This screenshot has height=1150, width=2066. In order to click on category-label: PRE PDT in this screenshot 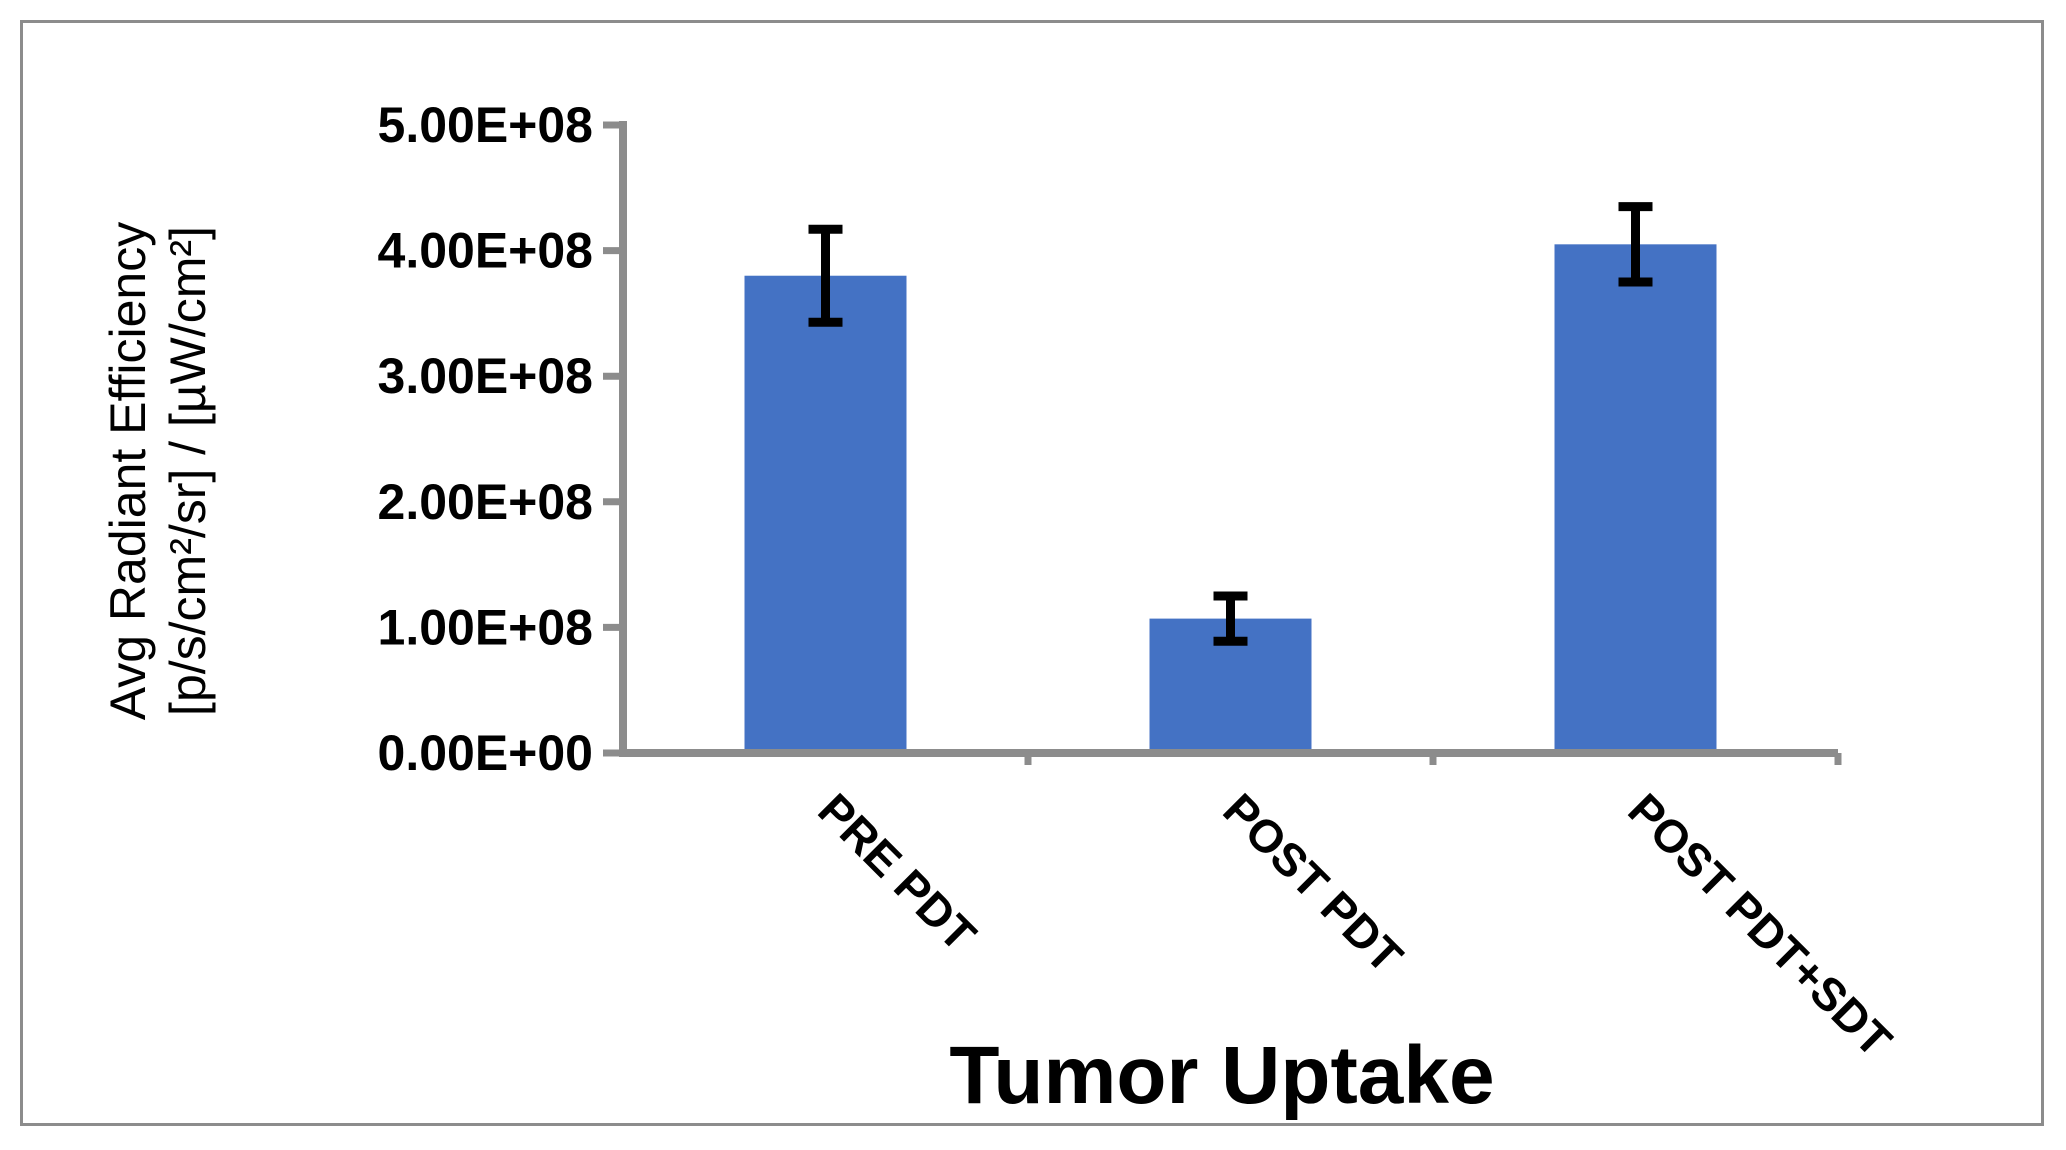, I will do `click(897, 872)`.